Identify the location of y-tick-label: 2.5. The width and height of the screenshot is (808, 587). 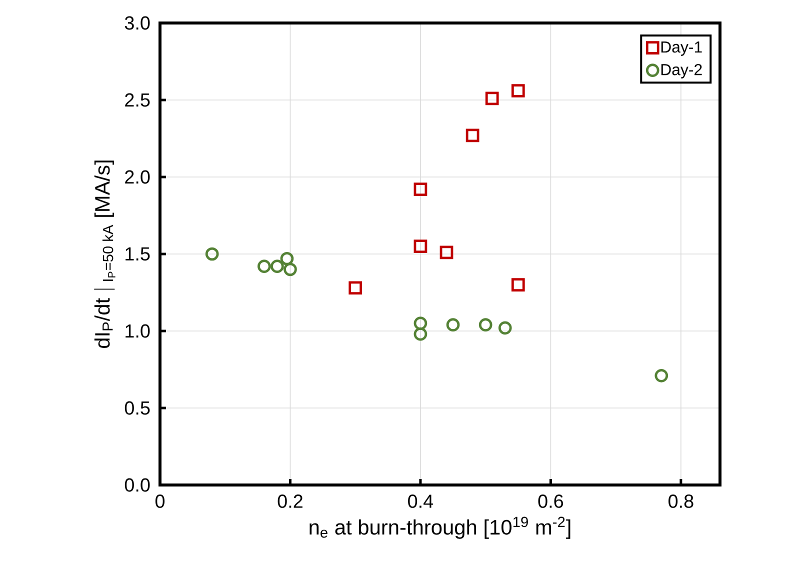
(137, 100).